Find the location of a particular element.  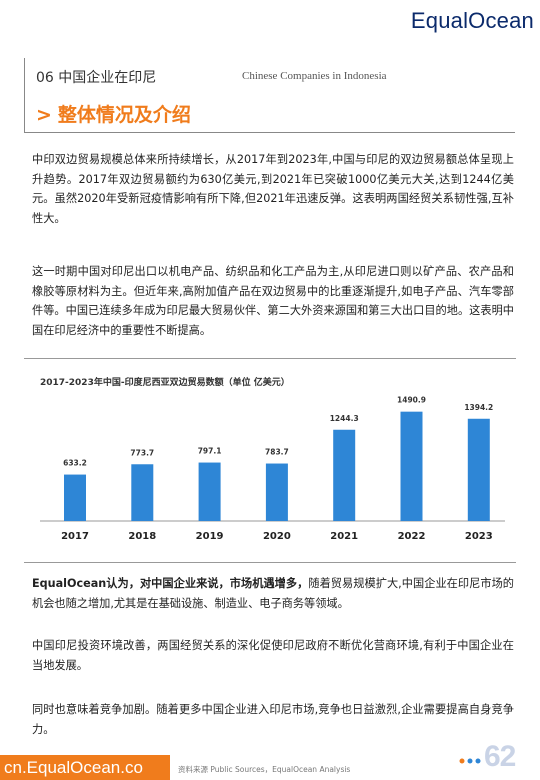

chart-category-label-2019: 2019 is located at coordinates (210, 536).